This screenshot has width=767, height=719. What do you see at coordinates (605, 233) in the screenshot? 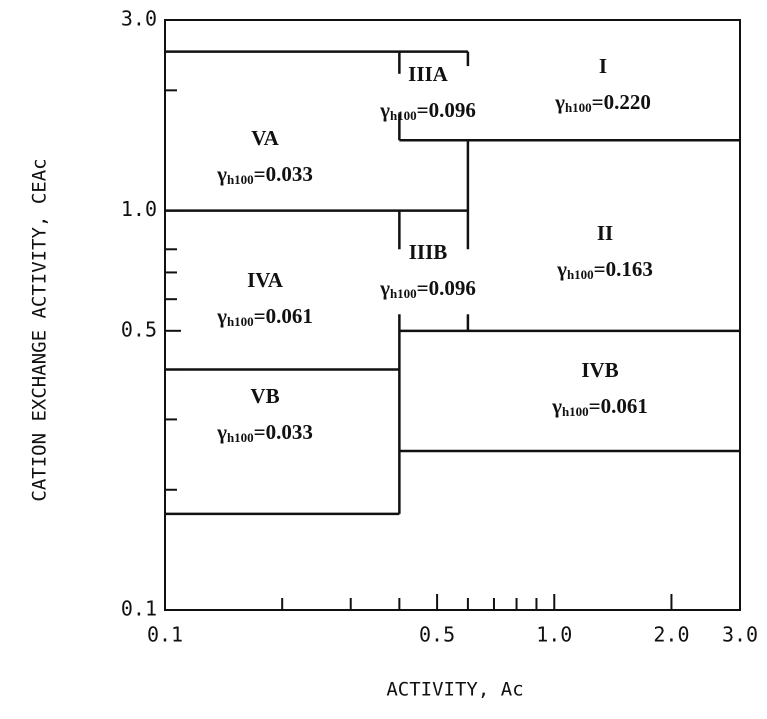
I see `region-name: II` at bounding box center [605, 233].